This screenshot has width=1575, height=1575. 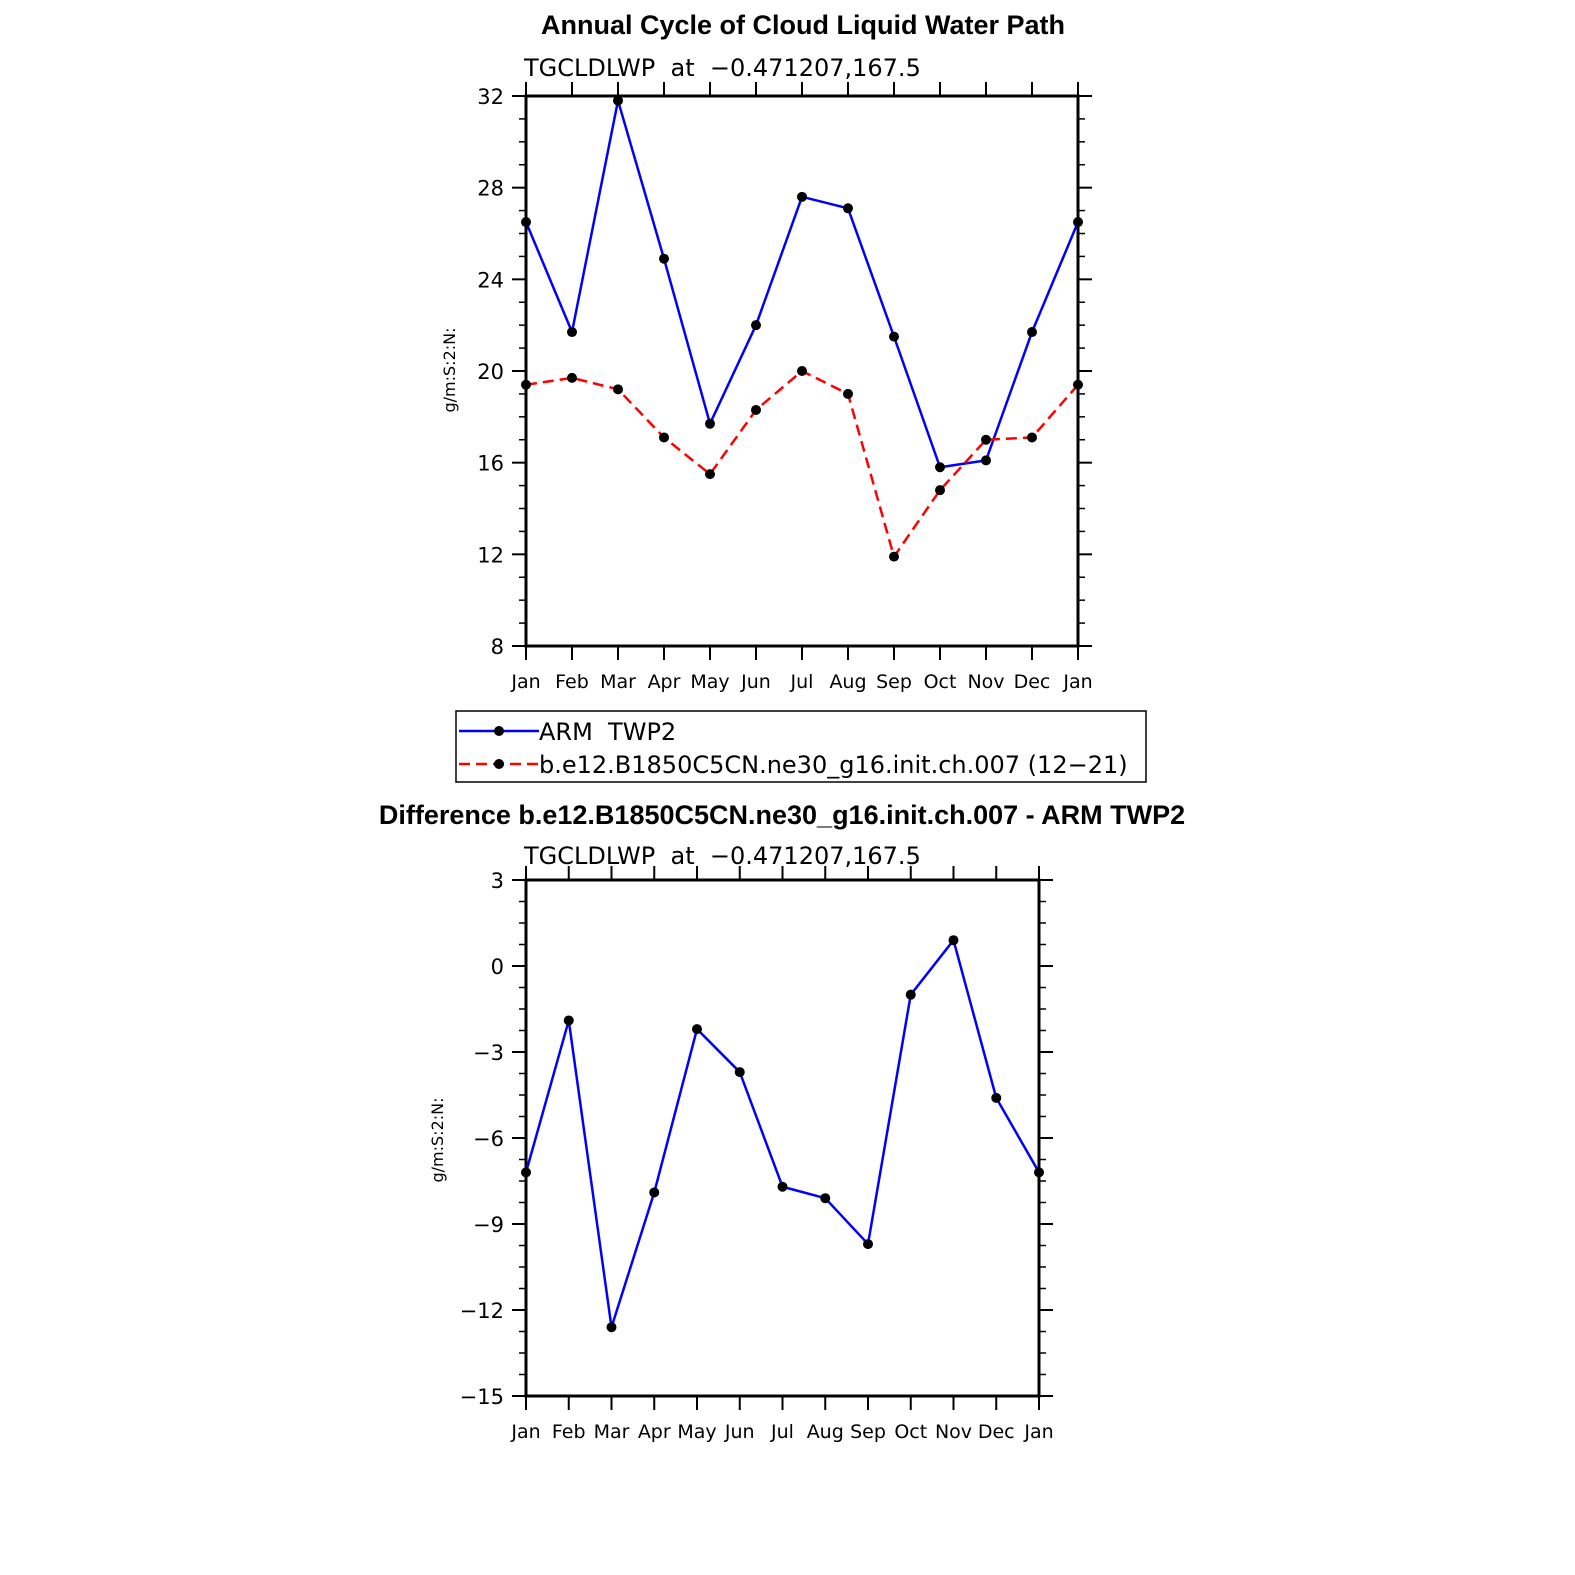 What do you see at coordinates (782, 1432) in the screenshot?
I see `bottom-xtick-label: Jul` at bounding box center [782, 1432].